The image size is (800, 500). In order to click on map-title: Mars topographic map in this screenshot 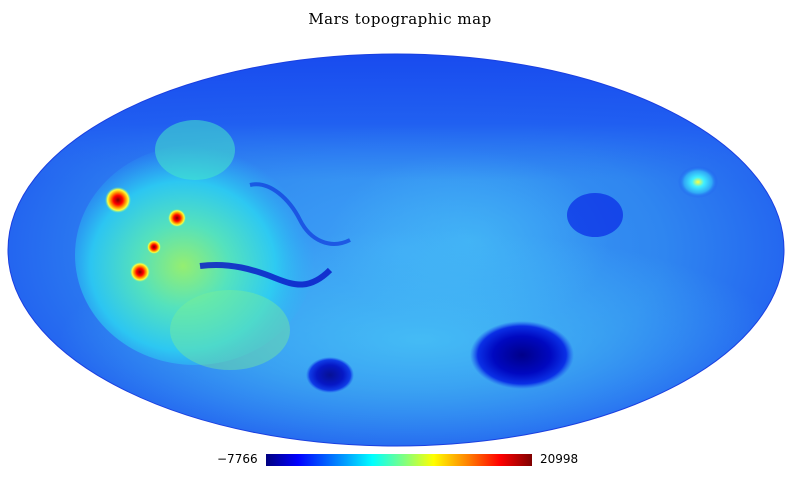, I will do `click(400, 19)`.